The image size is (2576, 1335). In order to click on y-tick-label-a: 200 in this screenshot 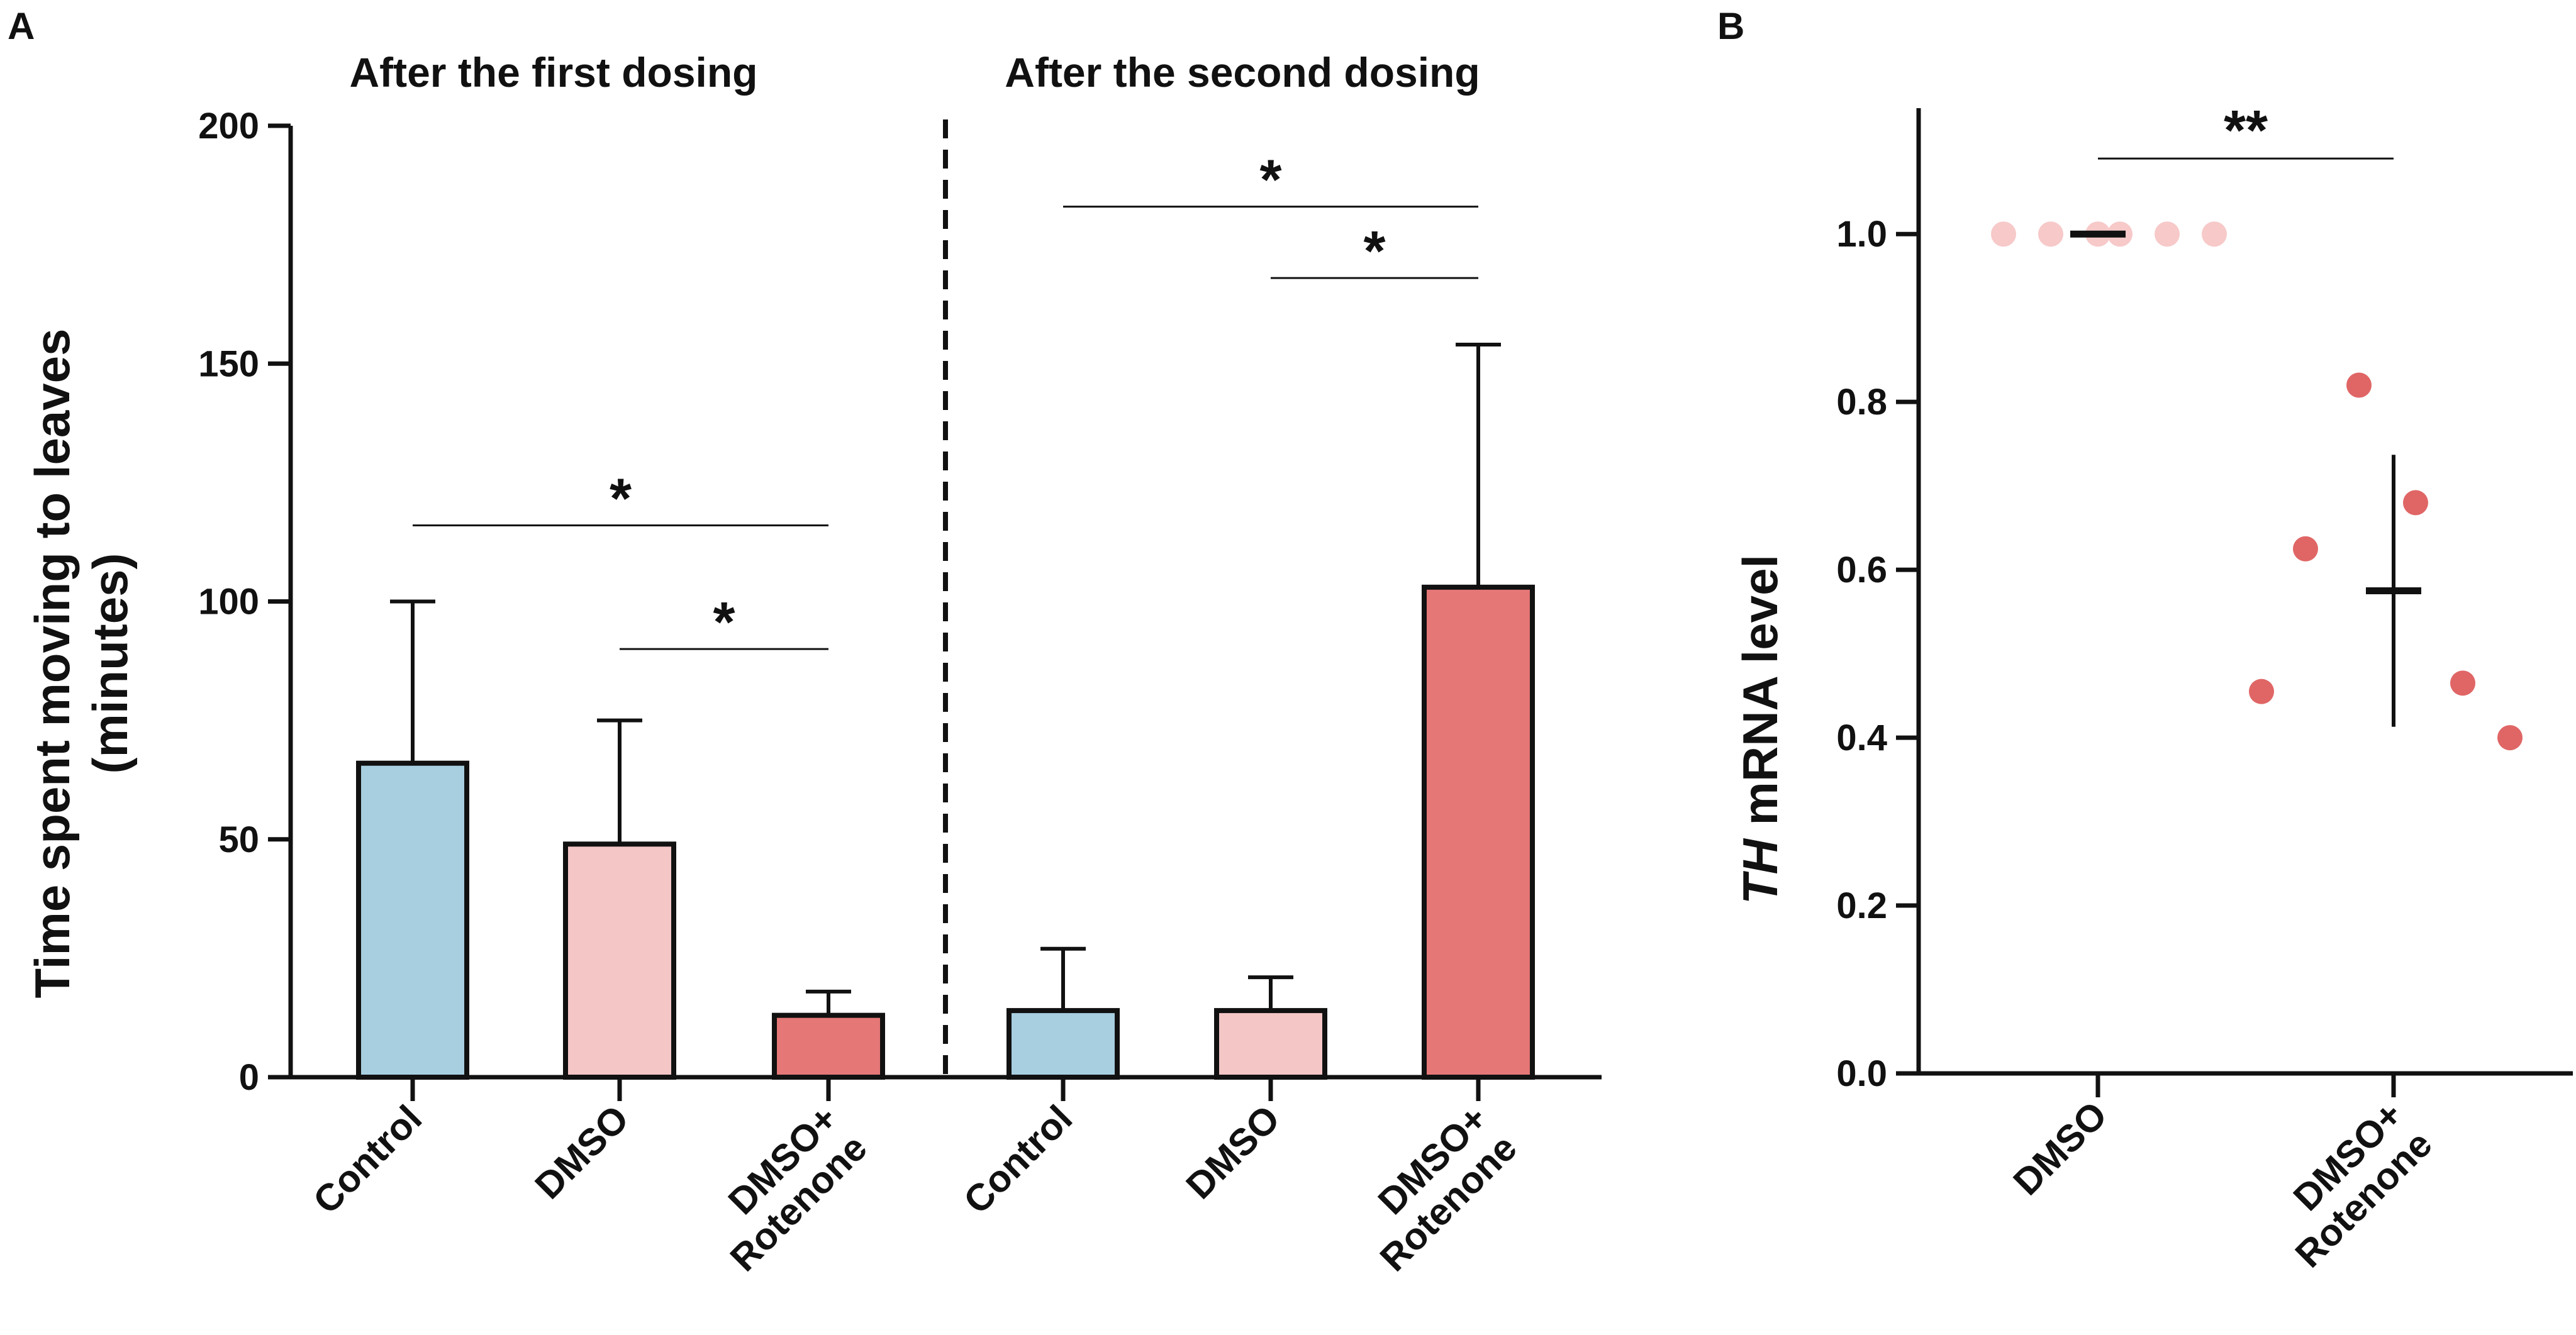, I will do `click(228, 126)`.